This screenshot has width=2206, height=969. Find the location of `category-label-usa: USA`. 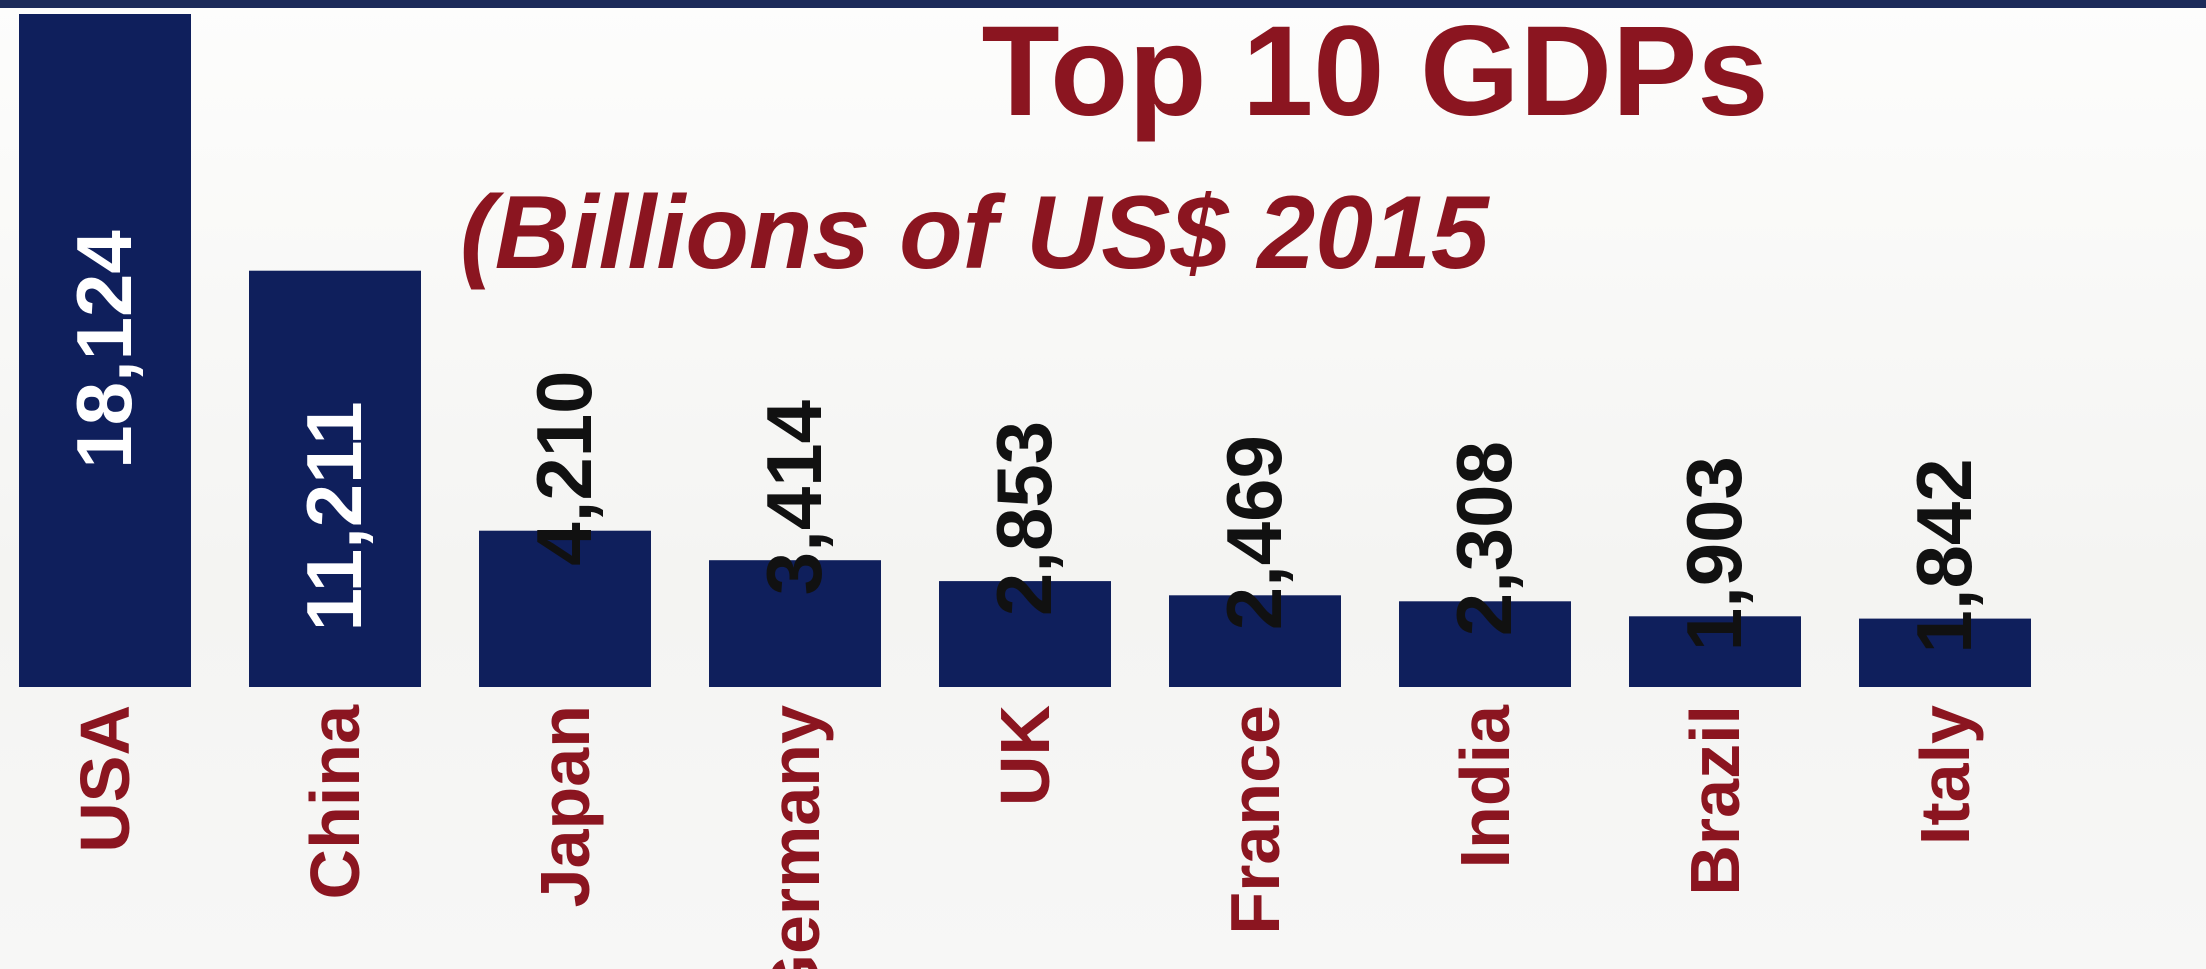

category-label-usa: USA is located at coordinates (105, 779).